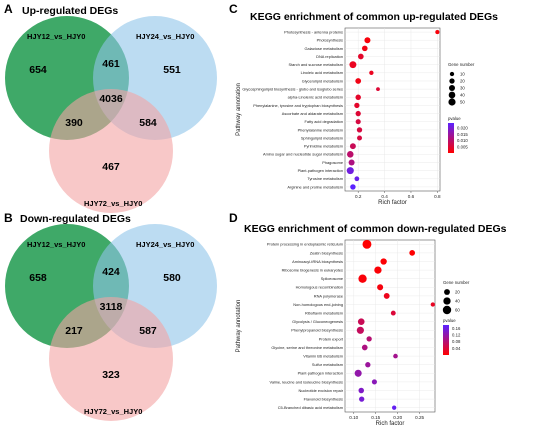 The height and width of the screenshot is (433, 550). I want to click on size-legend-label: 60, so click(457, 310).